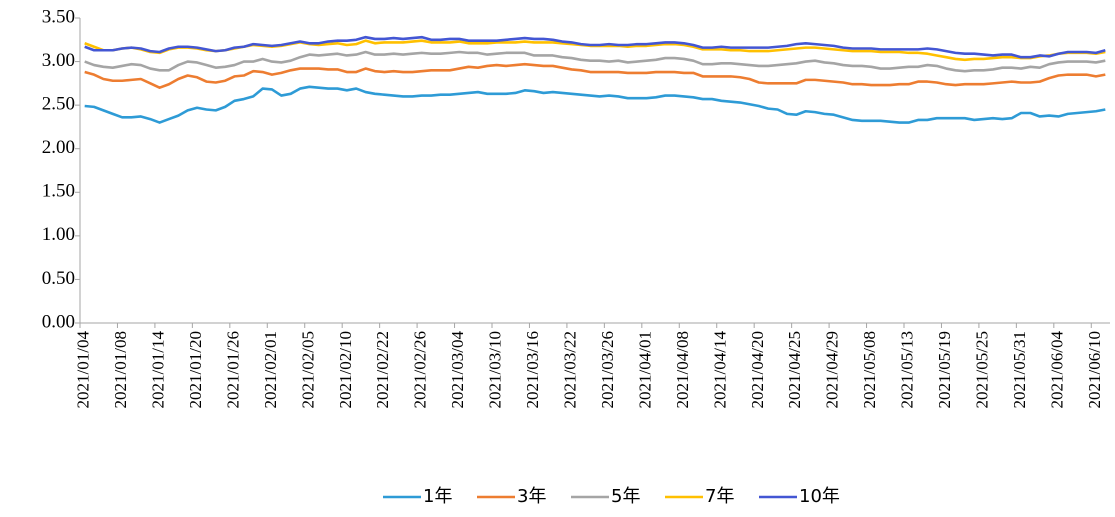 This screenshot has width=1115, height=517. What do you see at coordinates (83, 370) in the screenshot?
I see `x-tick-label: 2021/01/04` at bounding box center [83, 370].